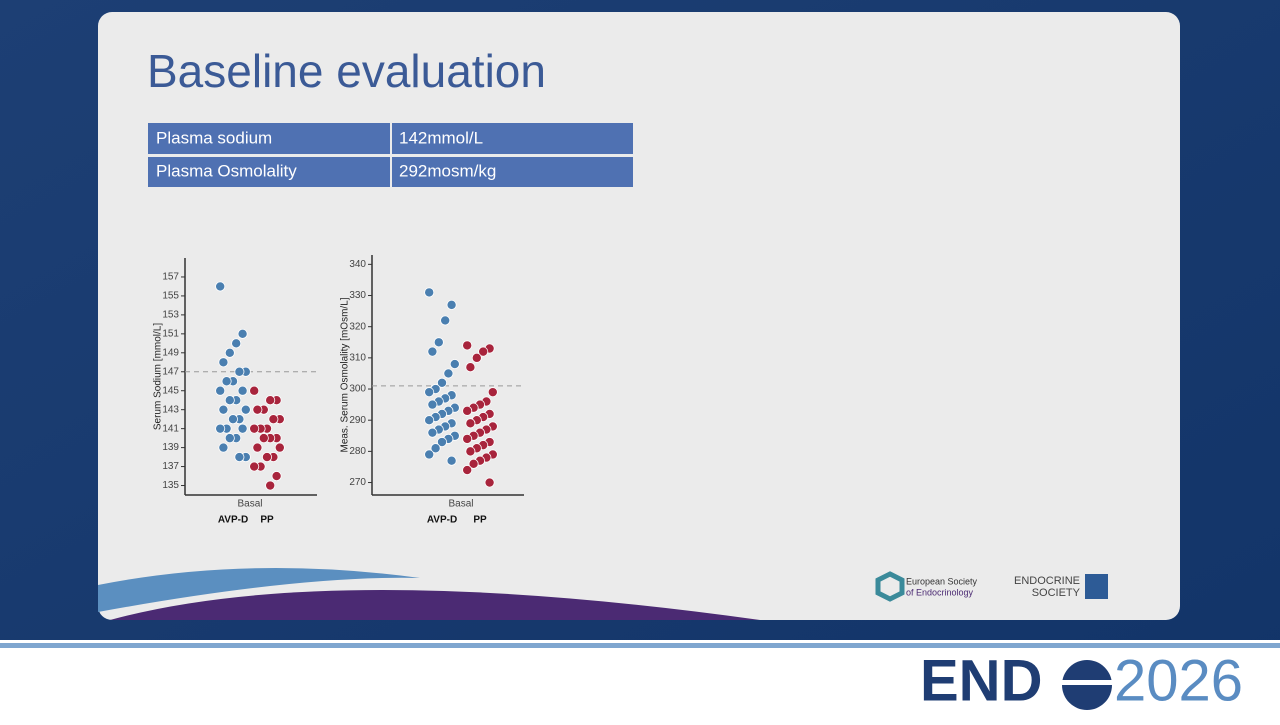 The height and width of the screenshot is (725, 1280). What do you see at coordinates (170, 428) in the screenshot?
I see `y-tick-label: 141` at bounding box center [170, 428].